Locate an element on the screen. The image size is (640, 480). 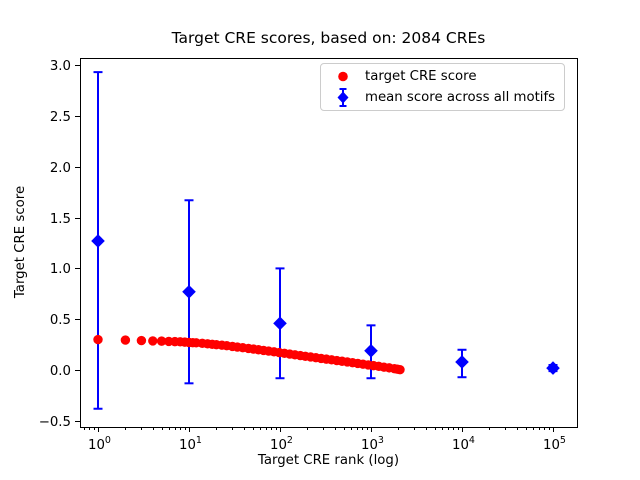
x-tick-label: 10⁰ is located at coordinates (99, 444).